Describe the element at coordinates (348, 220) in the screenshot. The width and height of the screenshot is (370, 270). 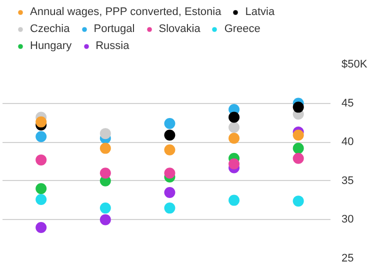
I see `y-tick-label: 30` at that location.